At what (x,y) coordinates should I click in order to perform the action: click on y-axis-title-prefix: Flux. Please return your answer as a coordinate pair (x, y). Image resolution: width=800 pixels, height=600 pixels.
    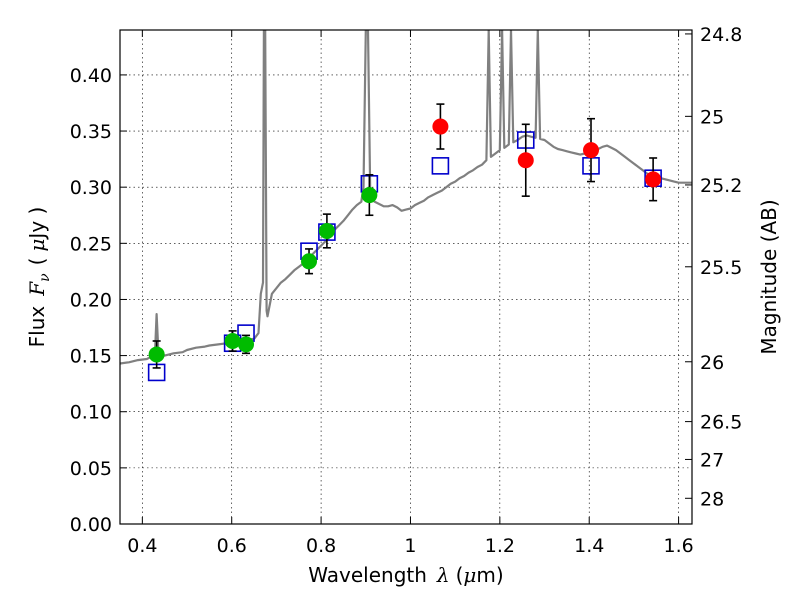
    Looking at the image, I should click on (37, 327).